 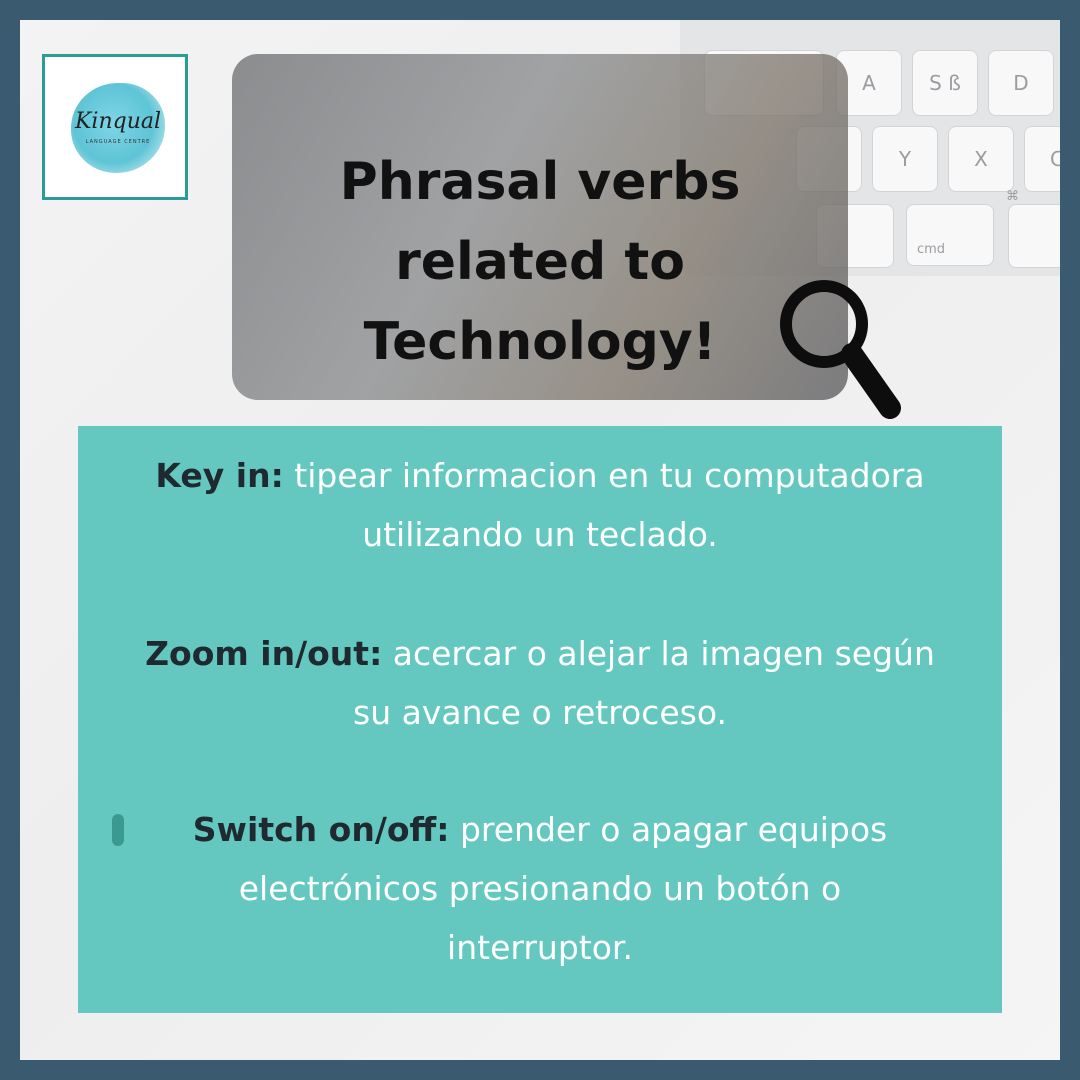 I want to click on title-line-2: related to, so click(x=540, y=262).